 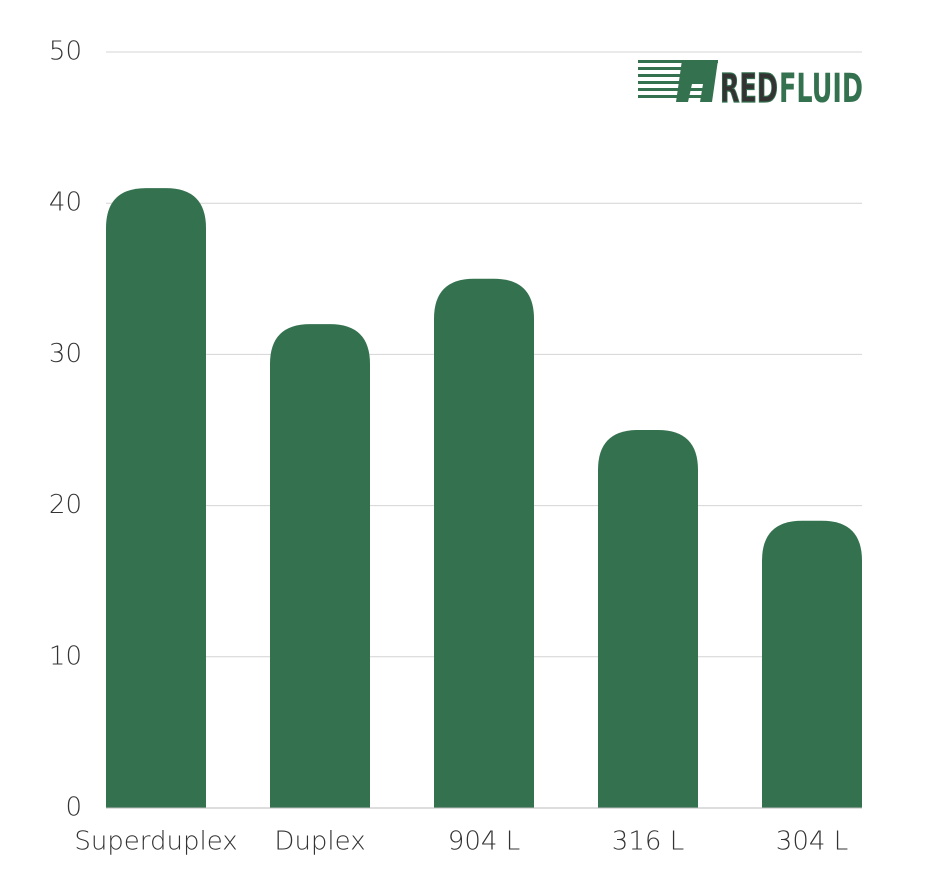 What do you see at coordinates (73, 808) in the screenshot?
I see `y-tick-label: 0` at bounding box center [73, 808].